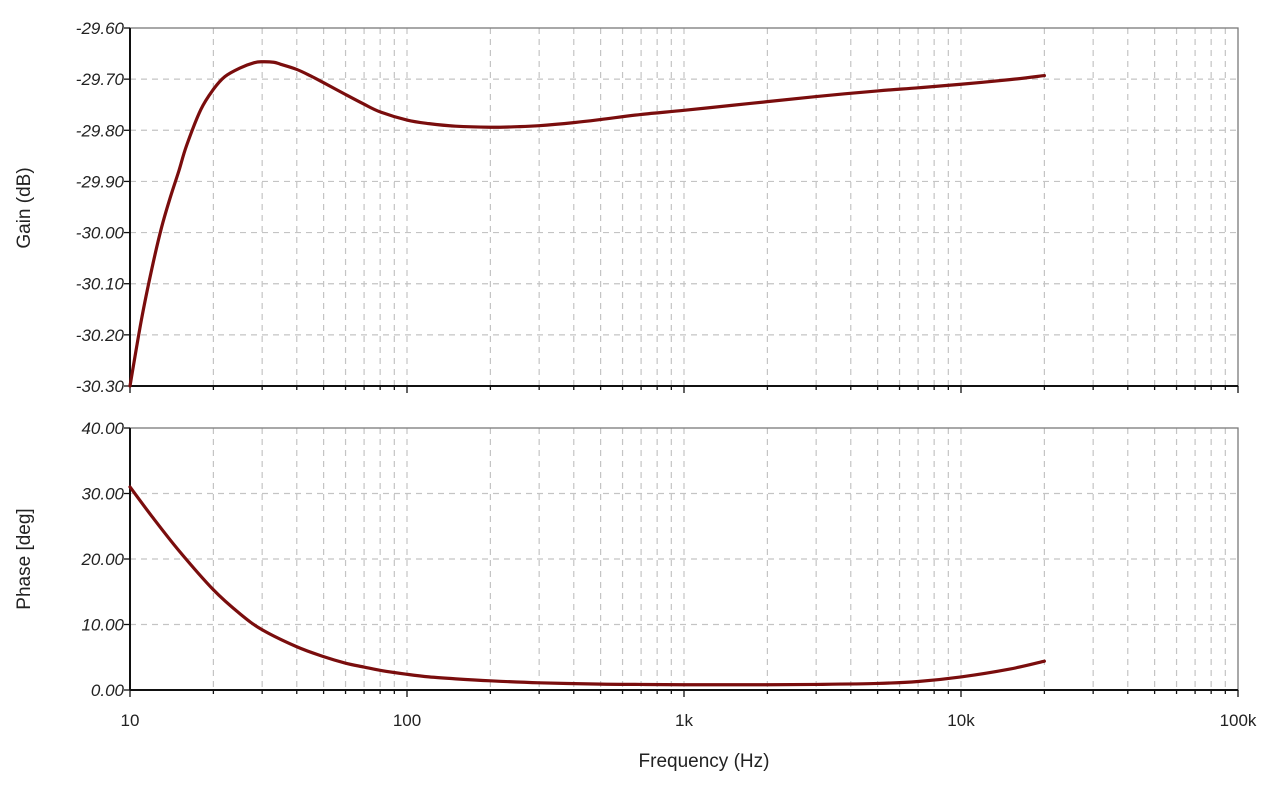 This screenshot has width=1280, height=799. What do you see at coordinates (130, 720) in the screenshot?
I see `frequency-x-tick-label: 10` at bounding box center [130, 720].